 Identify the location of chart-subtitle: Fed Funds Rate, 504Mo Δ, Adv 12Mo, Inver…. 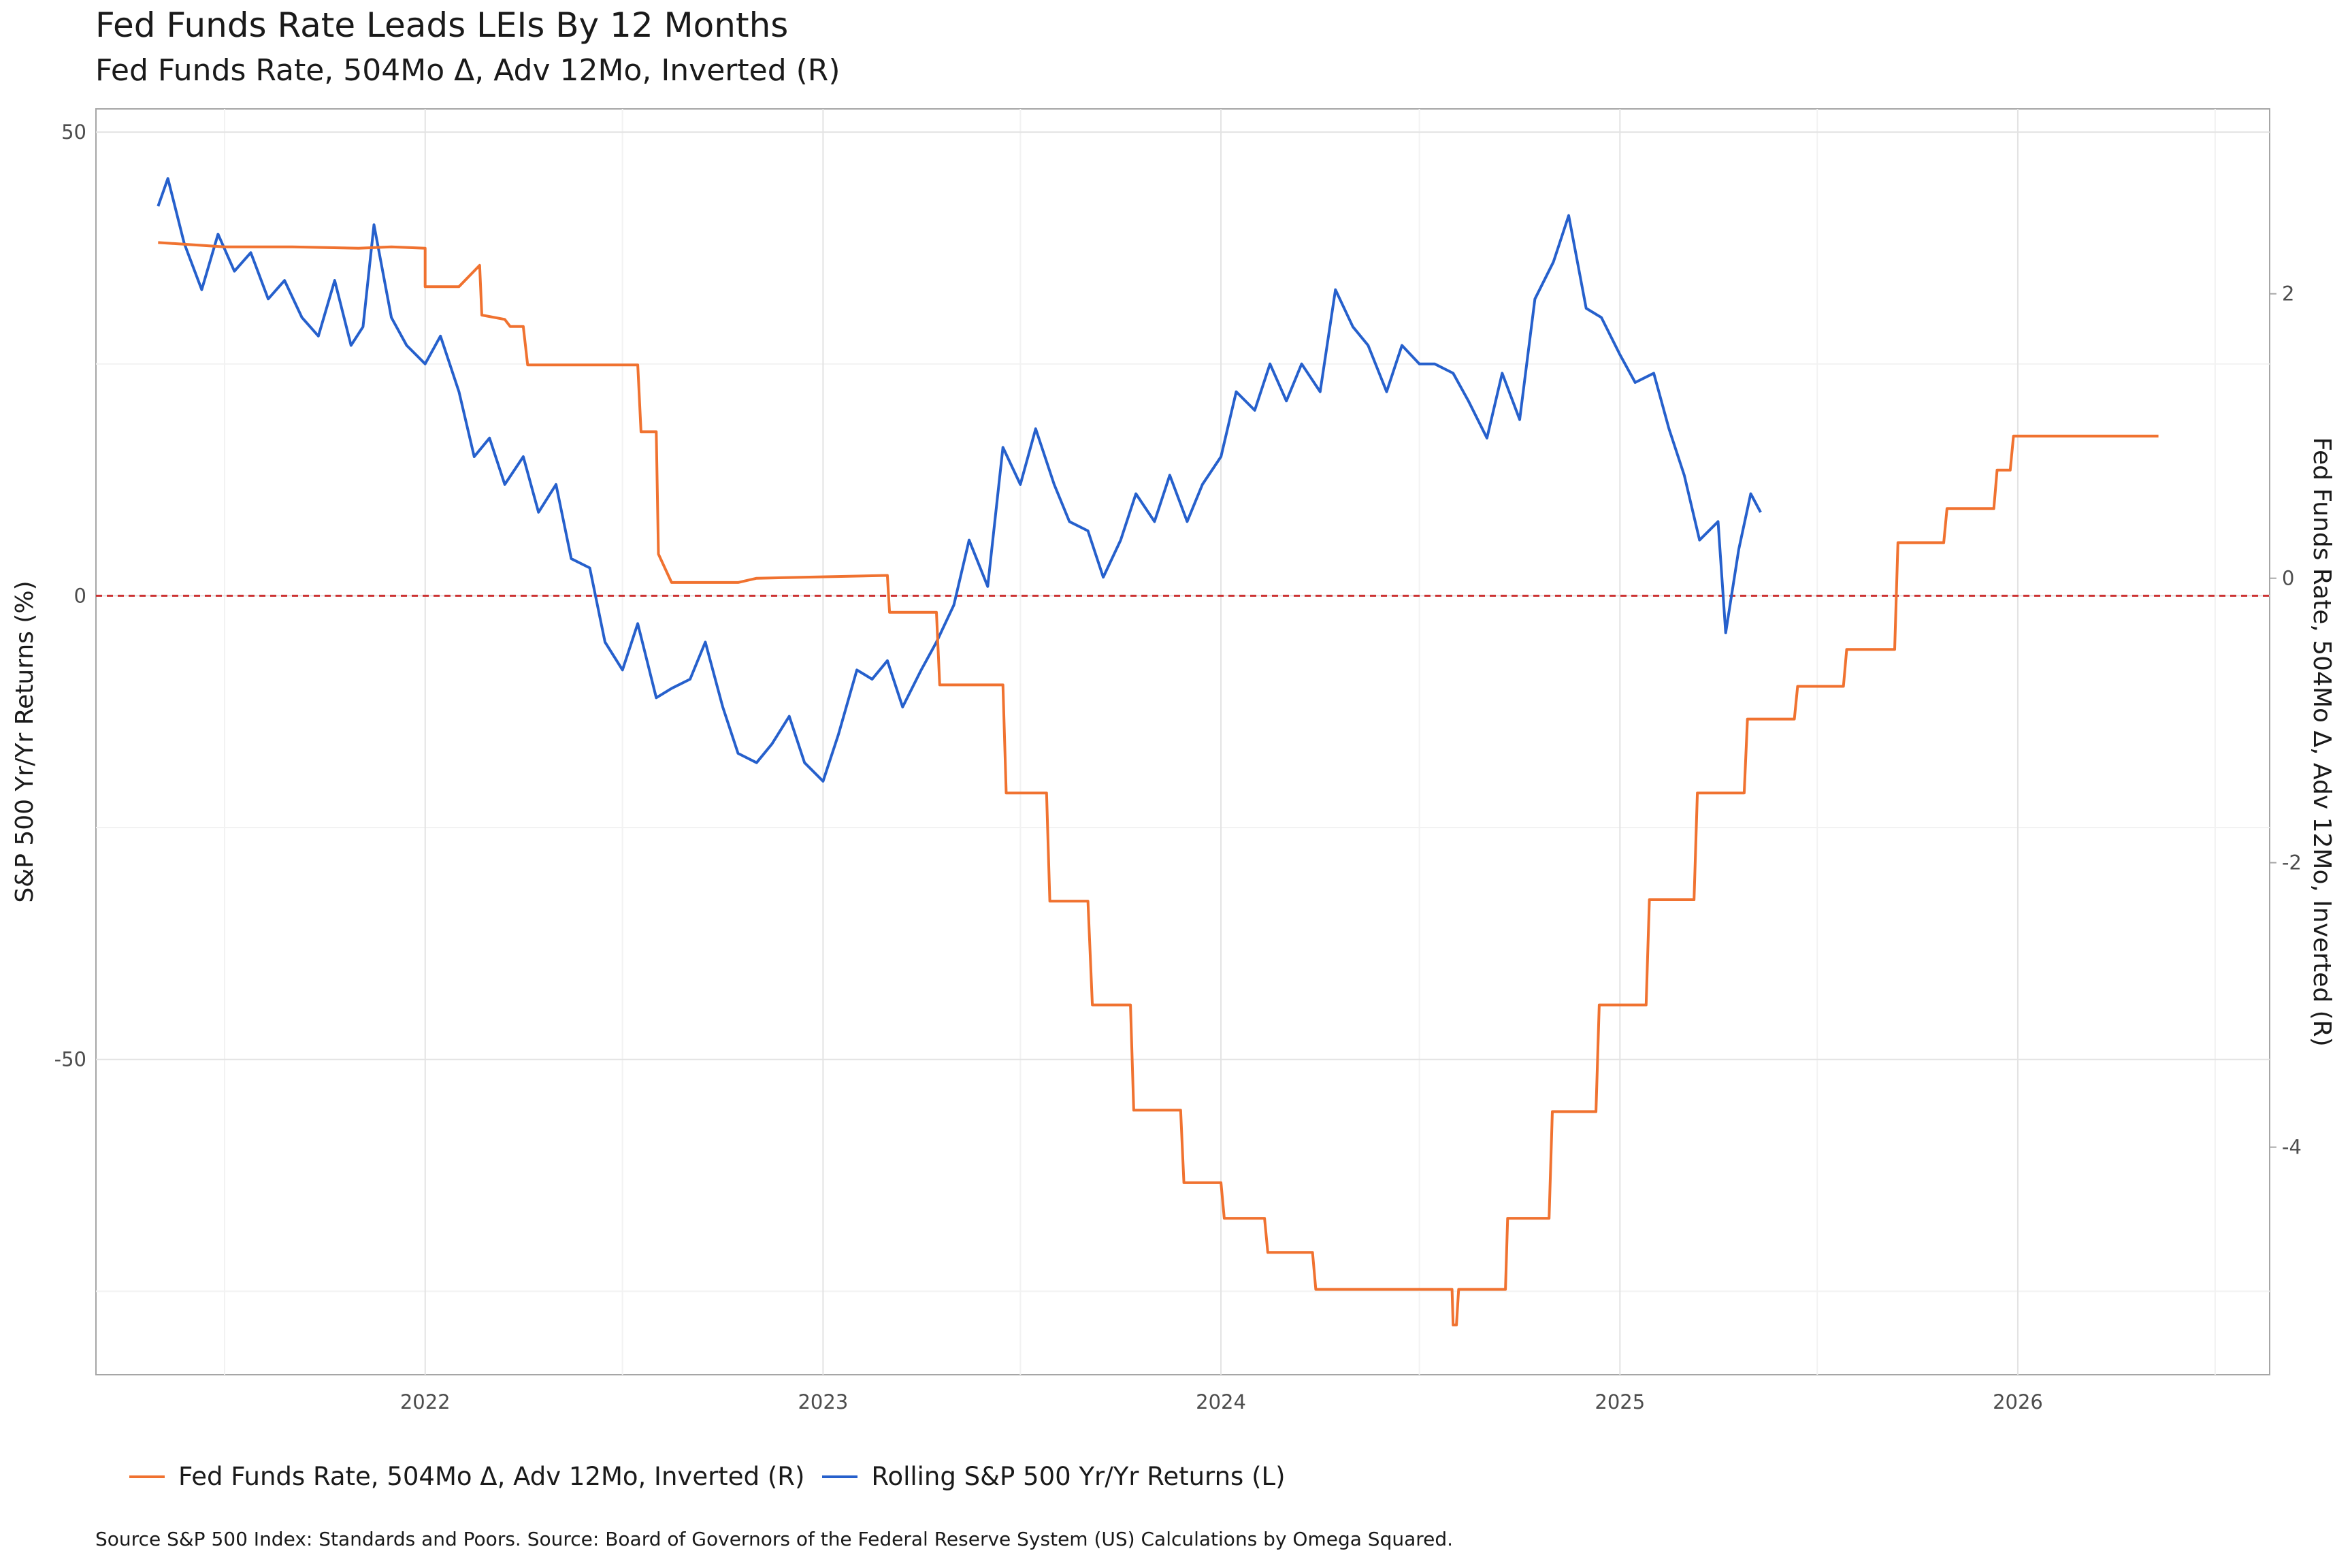
(467, 71).